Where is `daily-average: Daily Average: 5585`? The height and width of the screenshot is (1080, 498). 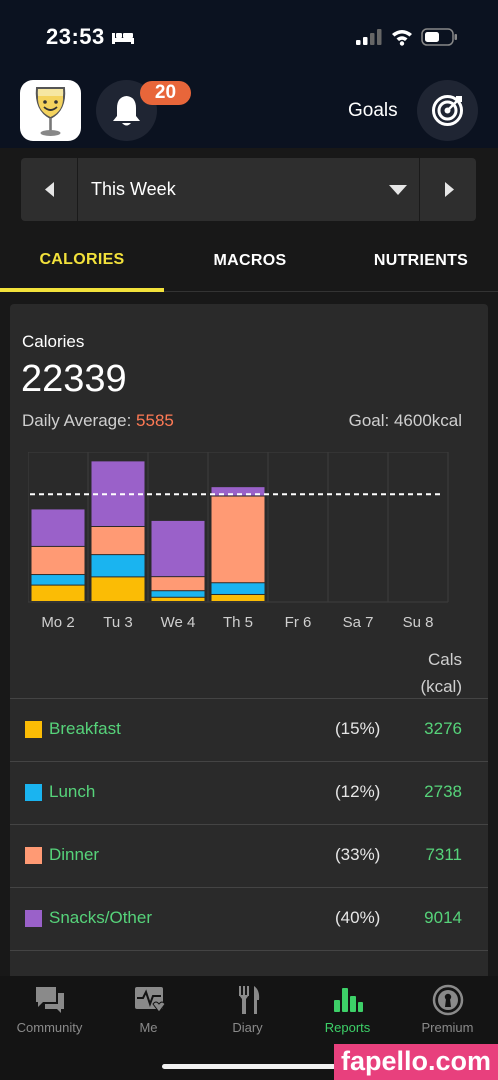 daily-average: Daily Average: 5585 is located at coordinates (98, 421).